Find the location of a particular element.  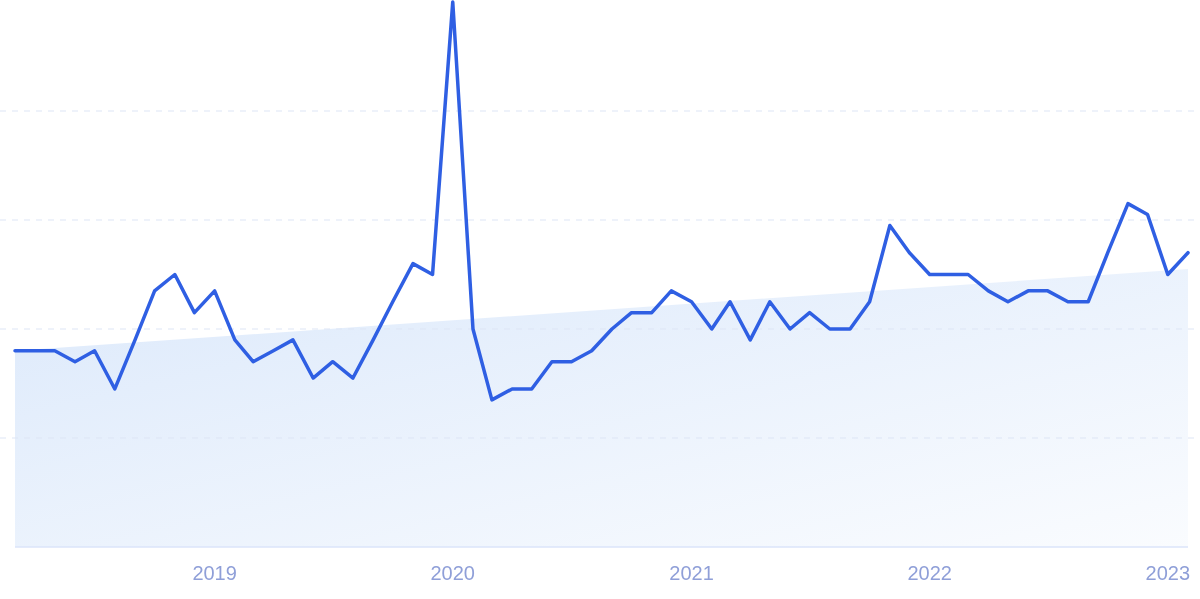

x-tick-label: 2021 is located at coordinates (691, 573).